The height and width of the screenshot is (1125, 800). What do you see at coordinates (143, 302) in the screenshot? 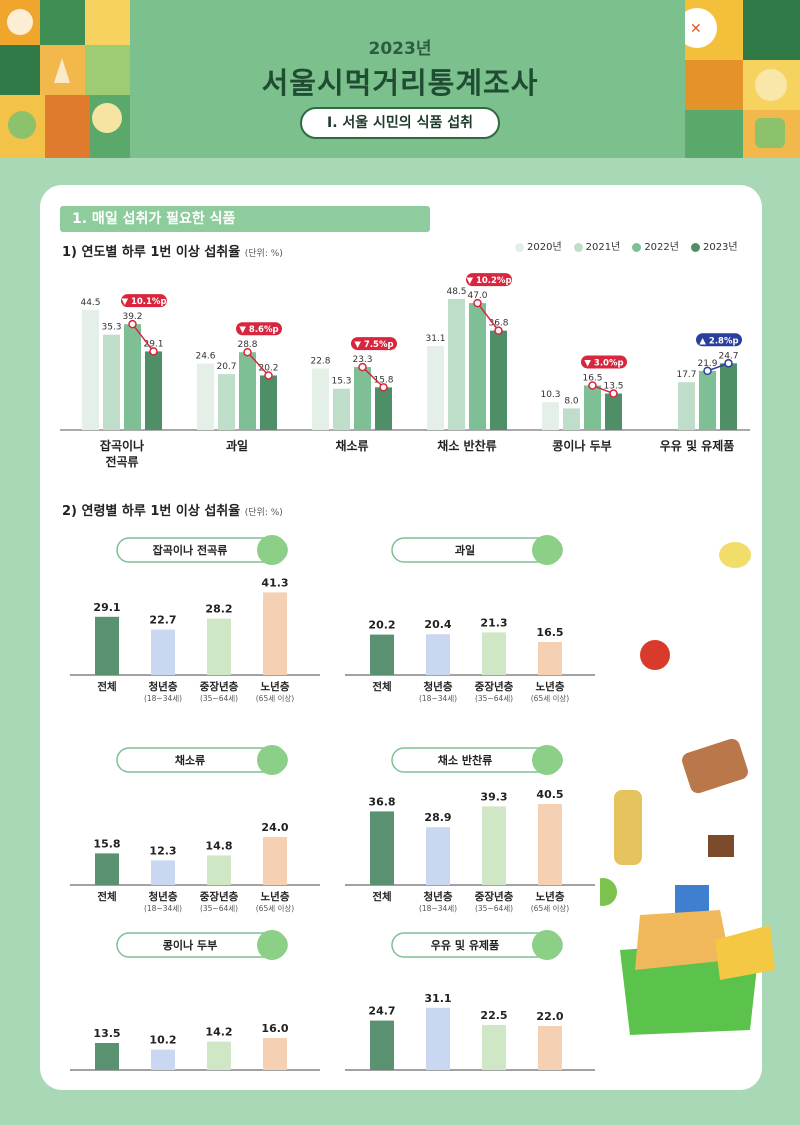
I see `change-badge-label: ▼ 10.1%p` at bounding box center [143, 302].